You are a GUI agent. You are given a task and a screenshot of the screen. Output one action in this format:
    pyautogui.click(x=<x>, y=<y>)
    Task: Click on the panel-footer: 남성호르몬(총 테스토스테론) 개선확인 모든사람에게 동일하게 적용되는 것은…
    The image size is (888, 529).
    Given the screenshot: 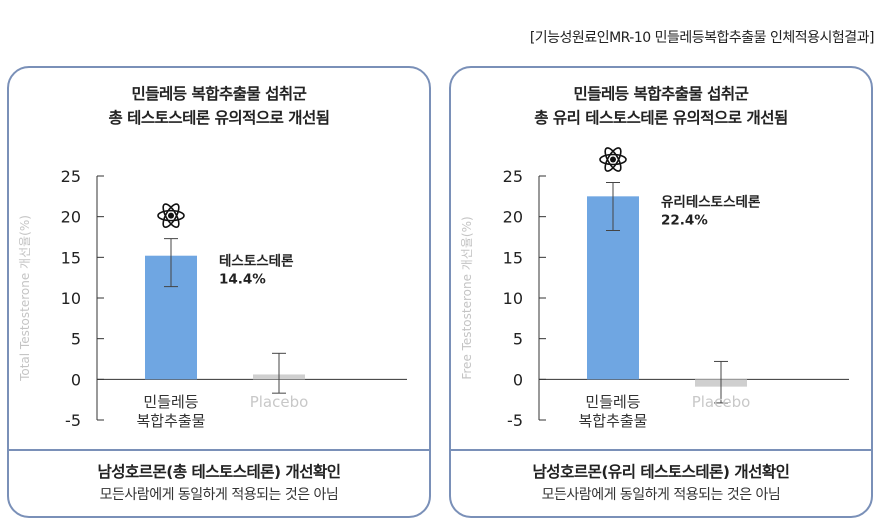 What is the action you would take?
    pyautogui.click(x=219, y=483)
    